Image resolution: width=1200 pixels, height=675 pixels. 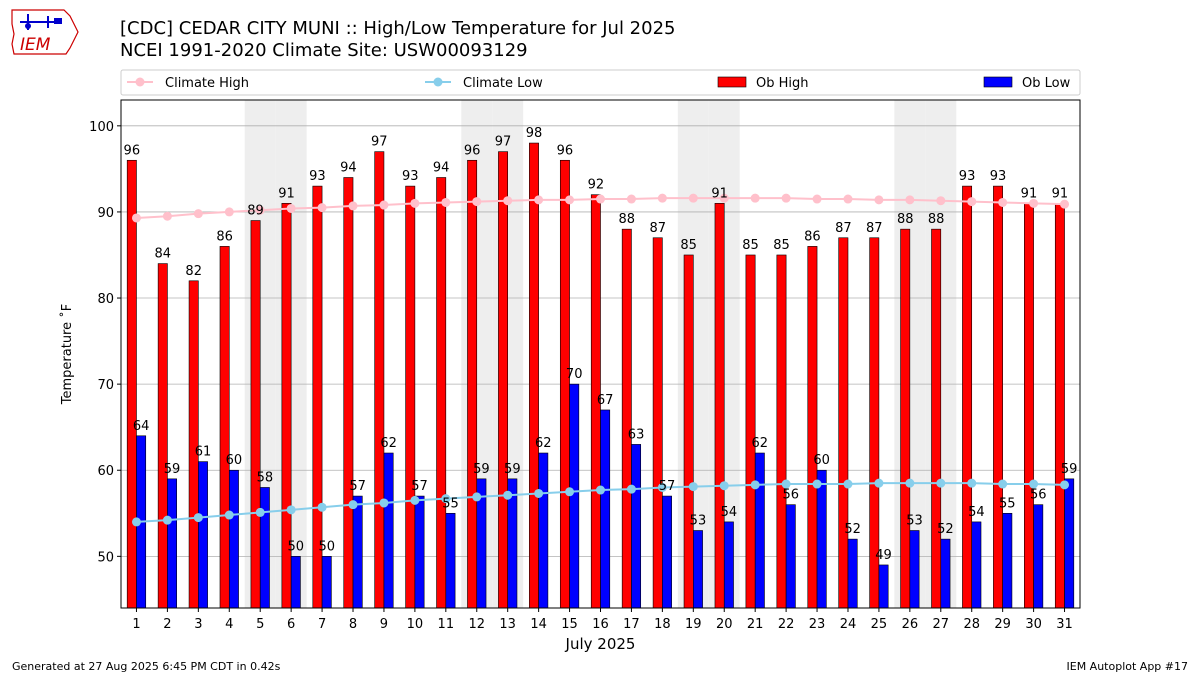 What do you see at coordinates (229, 624) in the screenshot?
I see `x-tick-label: 4` at bounding box center [229, 624].